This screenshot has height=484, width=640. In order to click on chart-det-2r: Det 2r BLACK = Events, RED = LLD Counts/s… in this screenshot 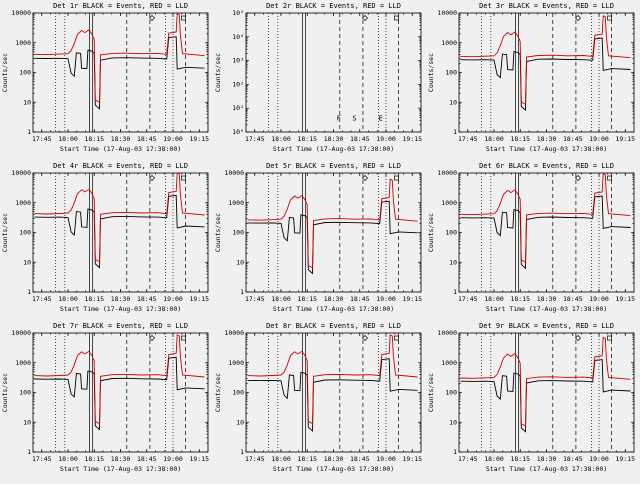, I will do `click(318, 77)`.